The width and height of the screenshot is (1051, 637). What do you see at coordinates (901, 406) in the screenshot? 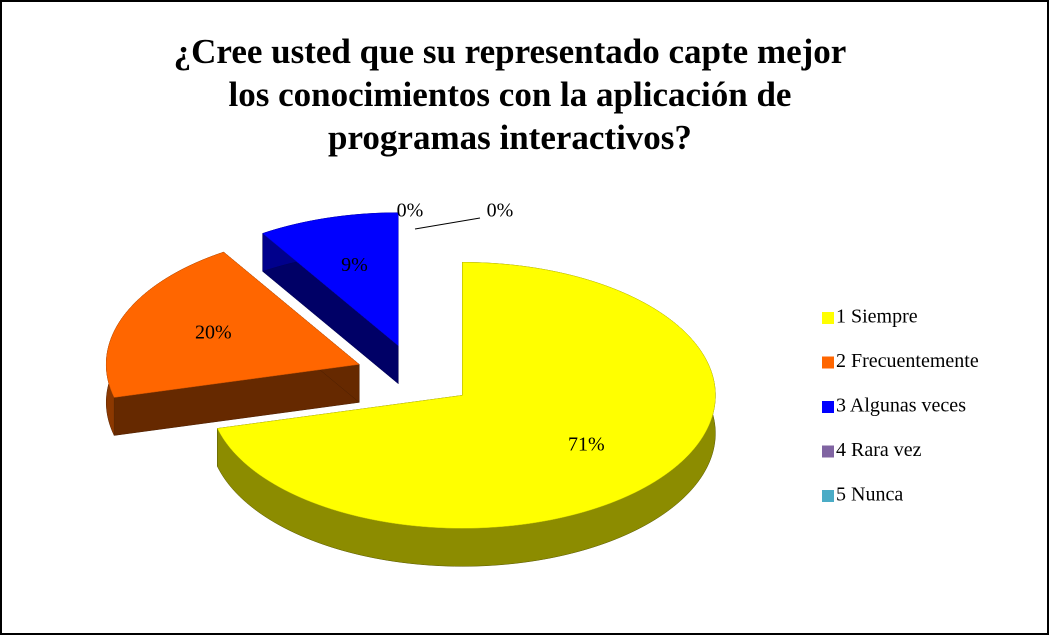
I see `legend-label: 3 Algunas veces` at bounding box center [901, 406].